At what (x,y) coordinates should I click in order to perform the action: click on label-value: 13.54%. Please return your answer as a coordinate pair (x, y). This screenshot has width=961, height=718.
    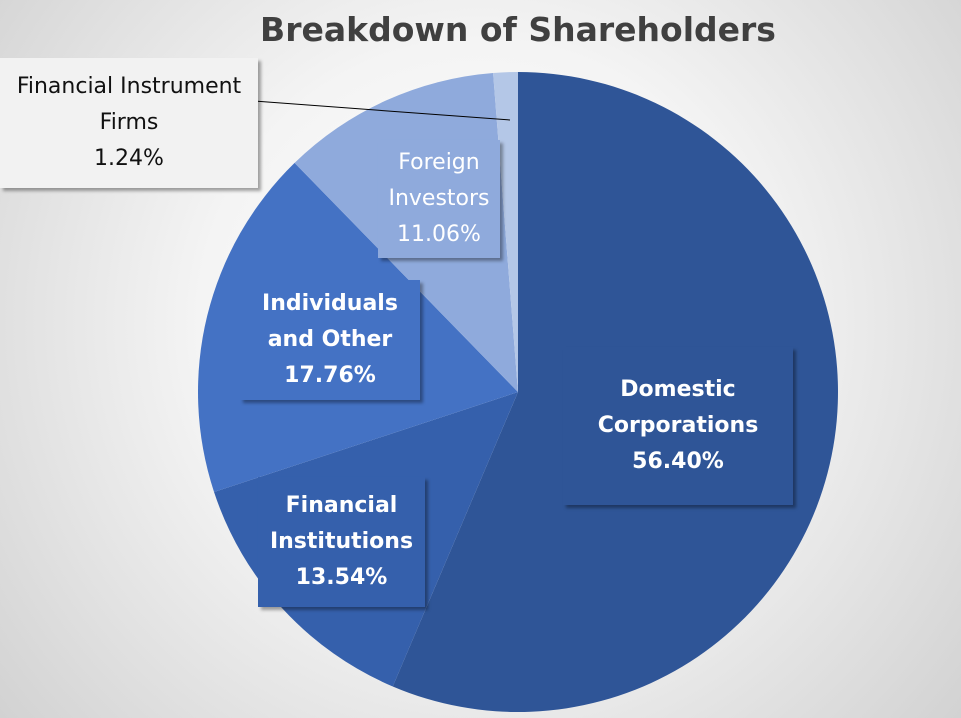
    Looking at the image, I should click on (341, 577).